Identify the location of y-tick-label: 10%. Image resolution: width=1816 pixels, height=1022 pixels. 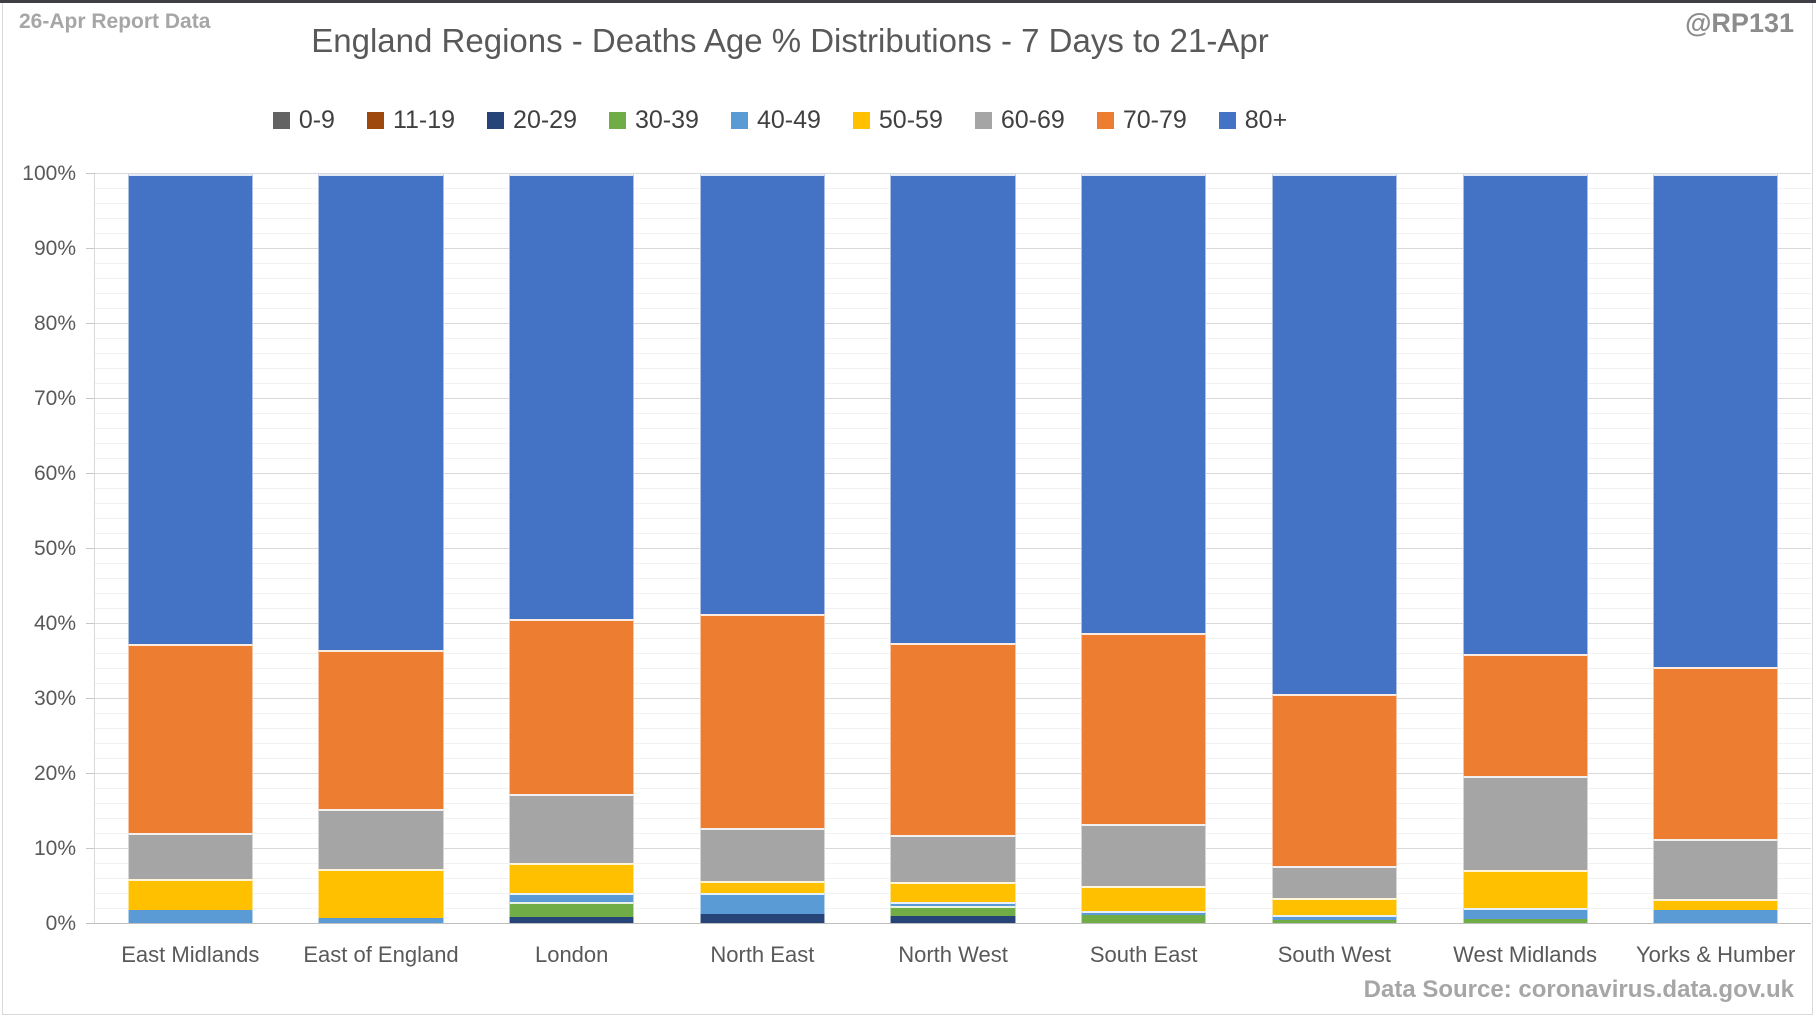
(54, 848).